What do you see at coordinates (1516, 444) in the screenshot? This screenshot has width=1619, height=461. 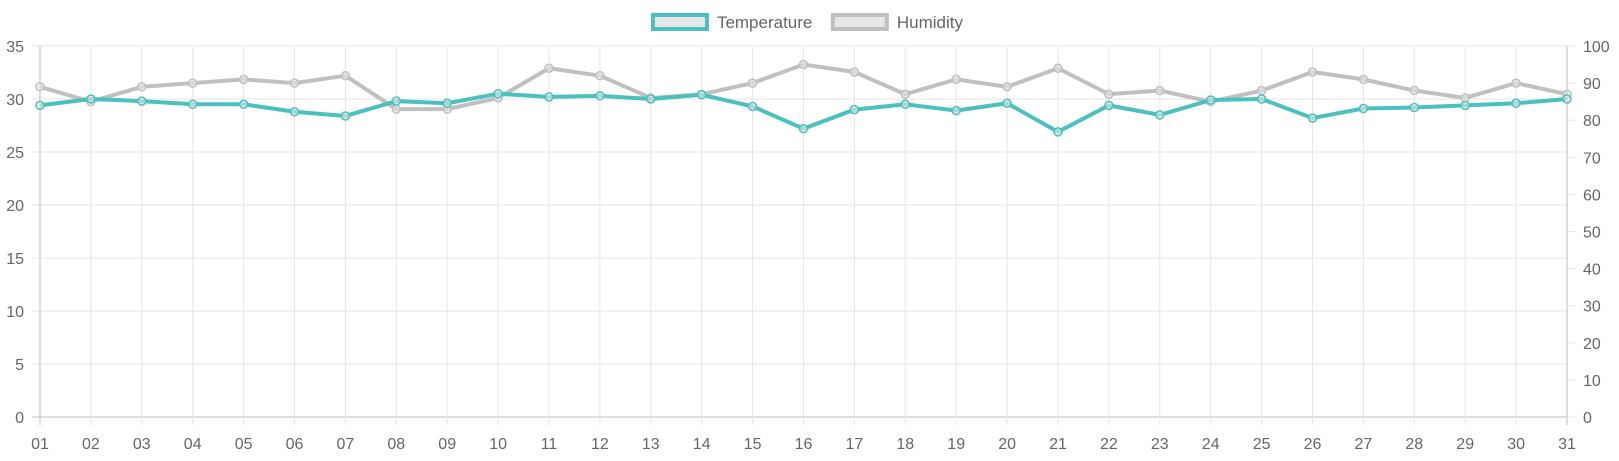 I see `x-tick-label: 30` at bounding box center [1516, 444].